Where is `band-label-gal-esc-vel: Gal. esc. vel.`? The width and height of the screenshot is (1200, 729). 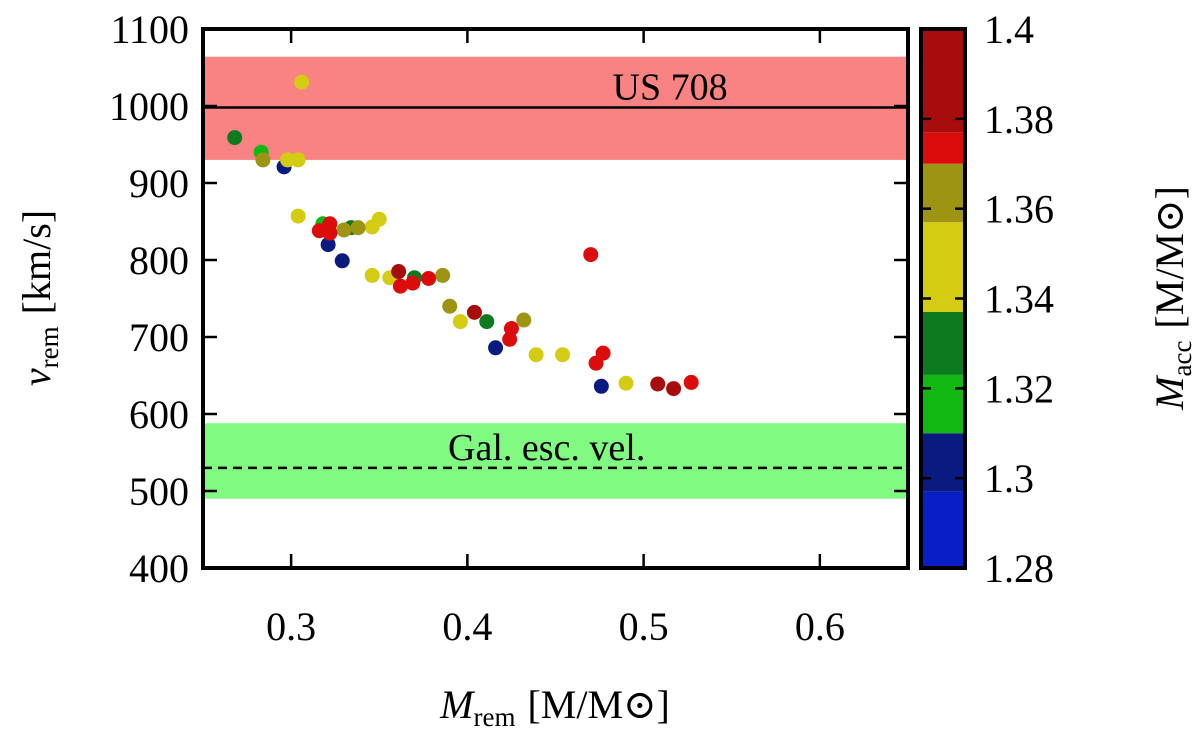 band-label-gal-esc-vel: Gal. esc. vel. is located at coordinates (546, 448).